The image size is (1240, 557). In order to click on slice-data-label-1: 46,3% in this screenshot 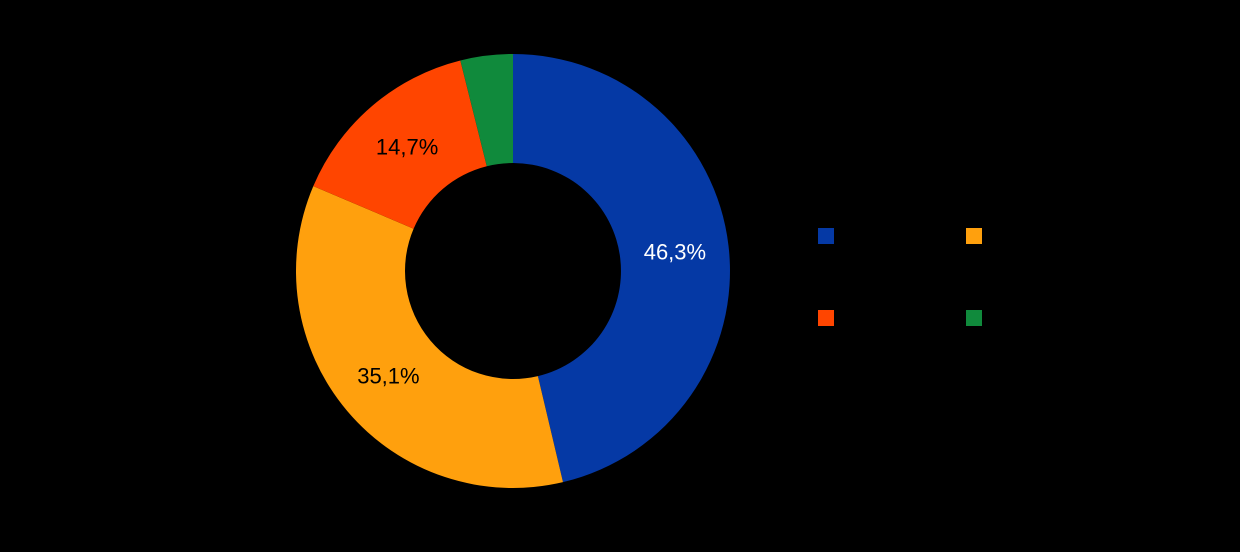, I will do `click(675, 252)`.